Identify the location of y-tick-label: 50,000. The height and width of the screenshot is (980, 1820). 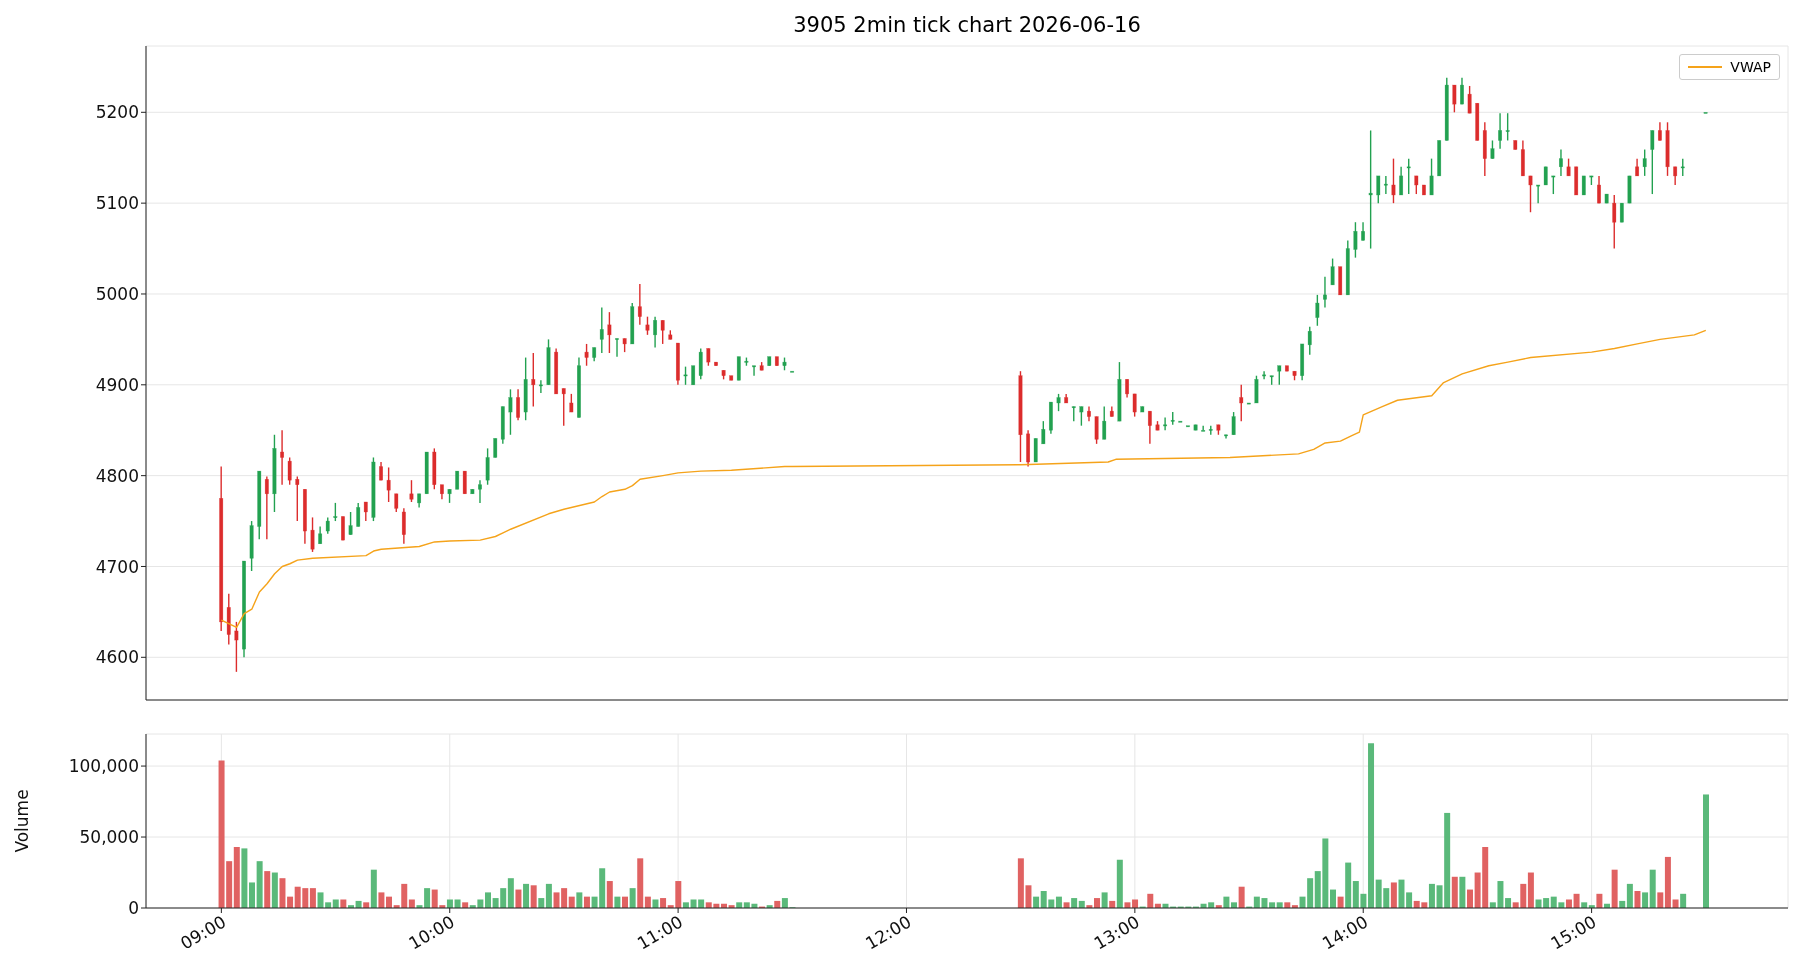
(109, 837).